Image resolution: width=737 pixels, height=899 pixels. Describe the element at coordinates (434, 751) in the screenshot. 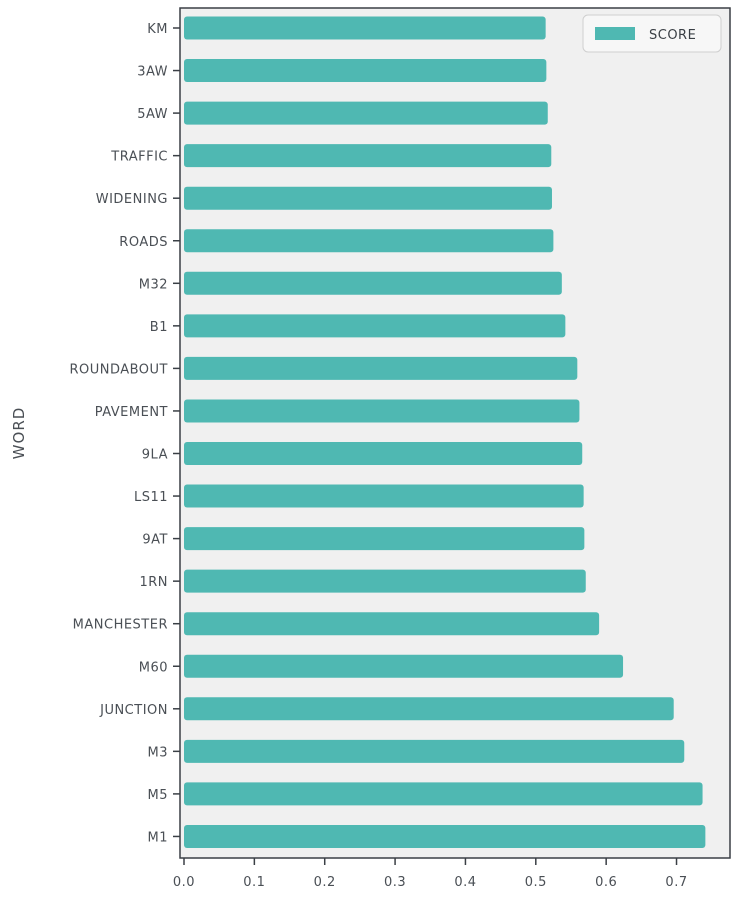

I see `bar-m3` at that location.